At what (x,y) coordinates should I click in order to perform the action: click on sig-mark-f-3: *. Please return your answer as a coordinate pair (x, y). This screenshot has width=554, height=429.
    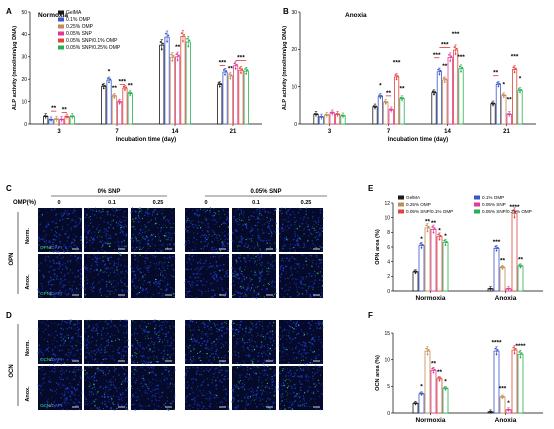
    Looking at the image, I should click on (445, 382).